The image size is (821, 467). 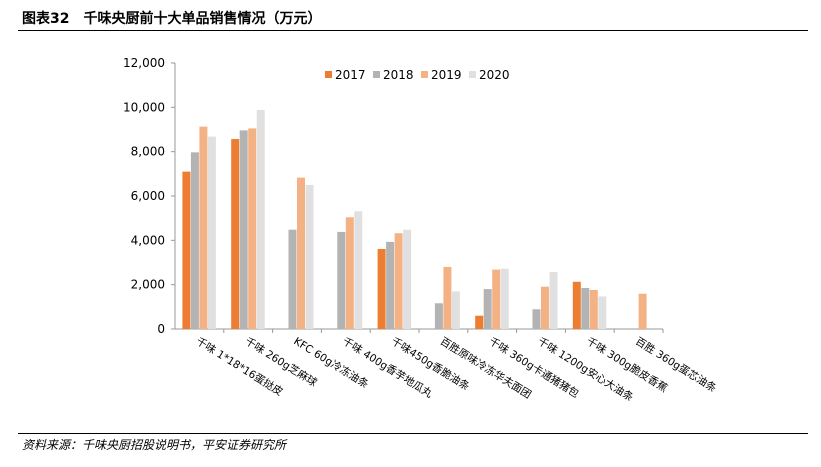 I want to click on y-tick-label: 4,000, so click(x=148, y=240).